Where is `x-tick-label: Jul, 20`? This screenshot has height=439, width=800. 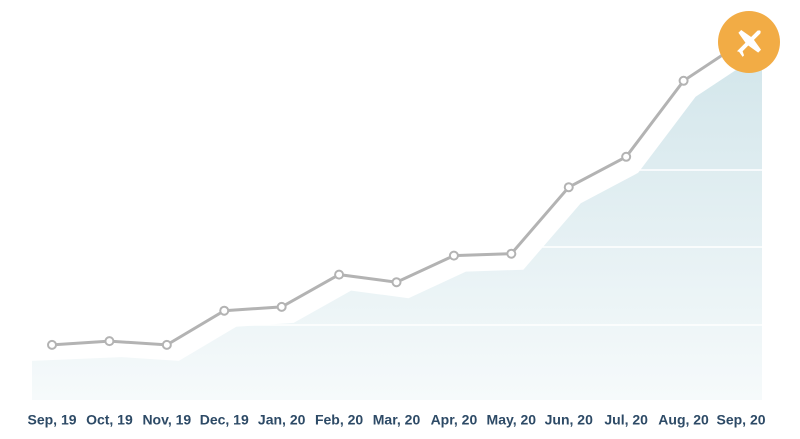 x-tick-label: Jul, 20 is located at coordinates (626, 420).